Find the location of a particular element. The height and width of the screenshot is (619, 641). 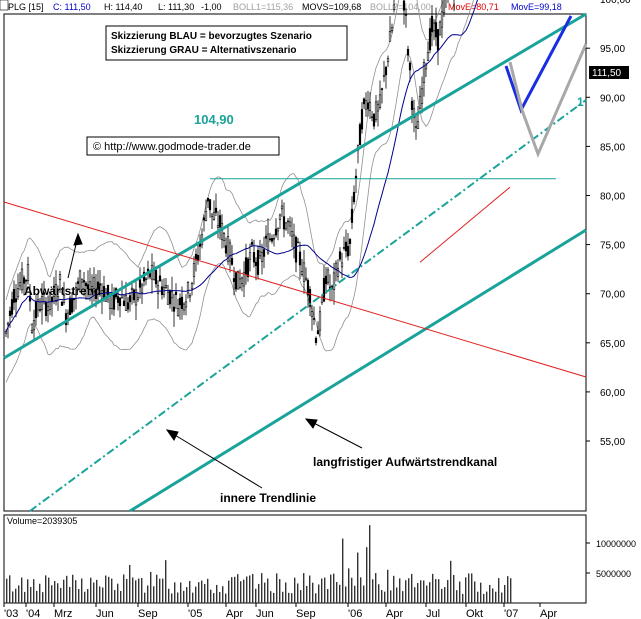

header-low: L: 111,30 is located at coordinates (176, 7).